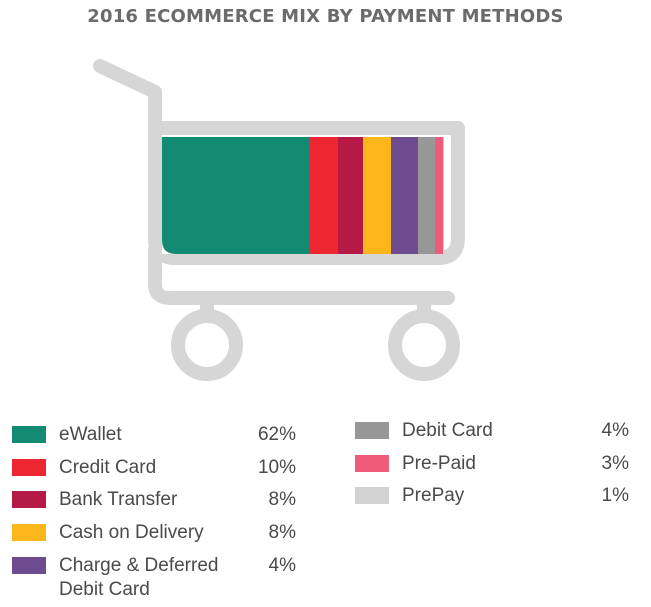 This screenshot has height=607, width=651. I want to click on stacked-bar, so click(303, 195).